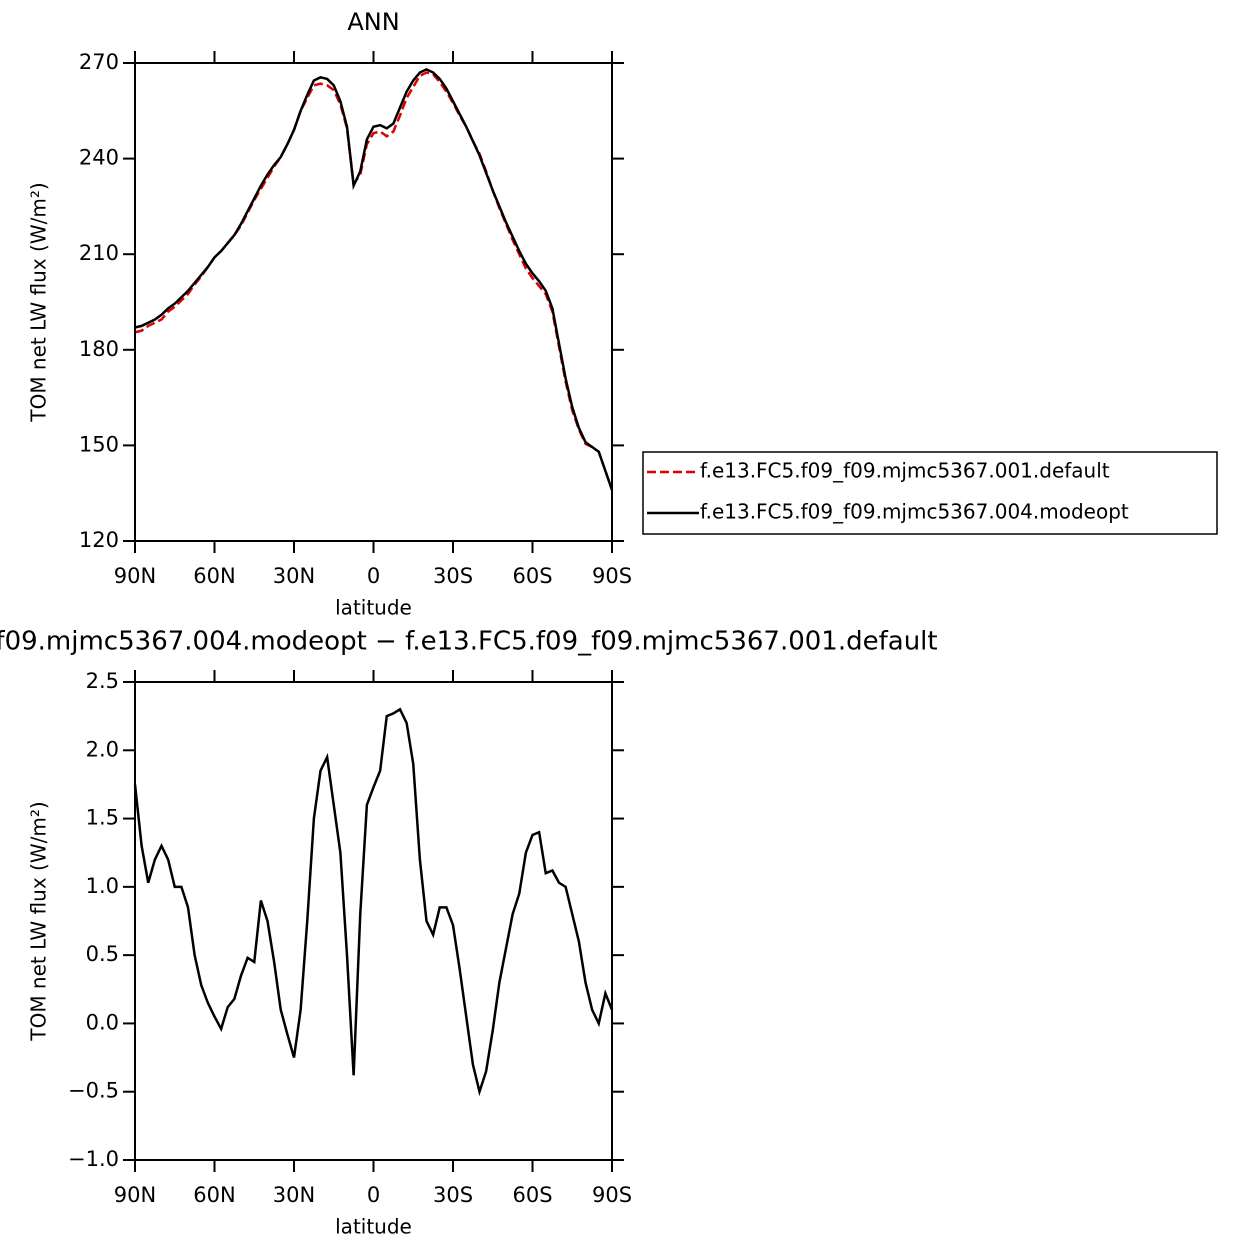  Describe the element at coordinates (99, 158) in the screenshot. I see `y-tick-label: 240` at that location.